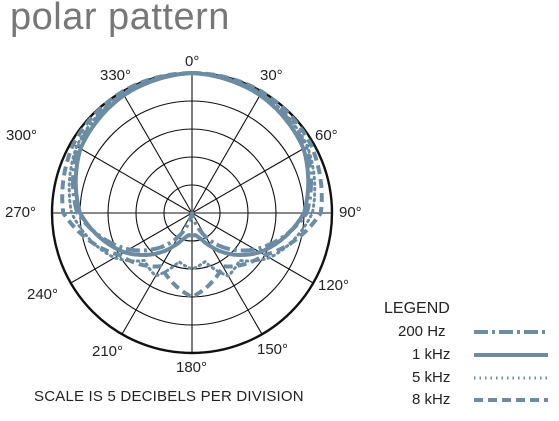 This screenshot has width=559, height=421. What do you see at coordinates (21, 135) in the screenshot?
I see `angle-label-300: 300°` at bounding box center [21, 135].